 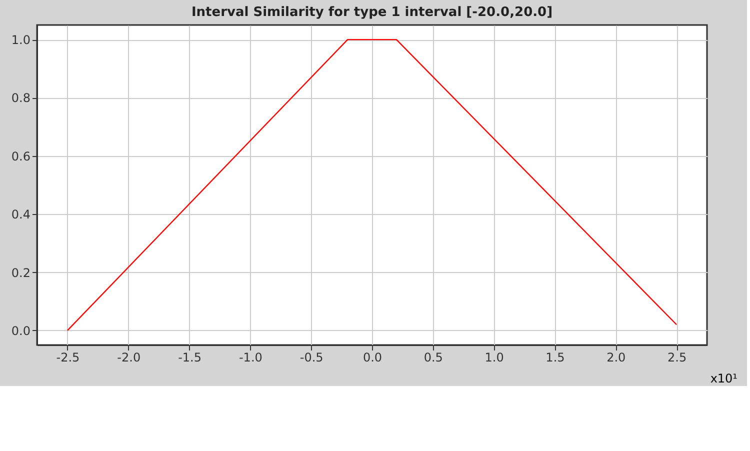 What do you see at coordinates (372, 357) in the screenshot?
I see `x-tick-label: 0.0` at bounding box center [372, 357].